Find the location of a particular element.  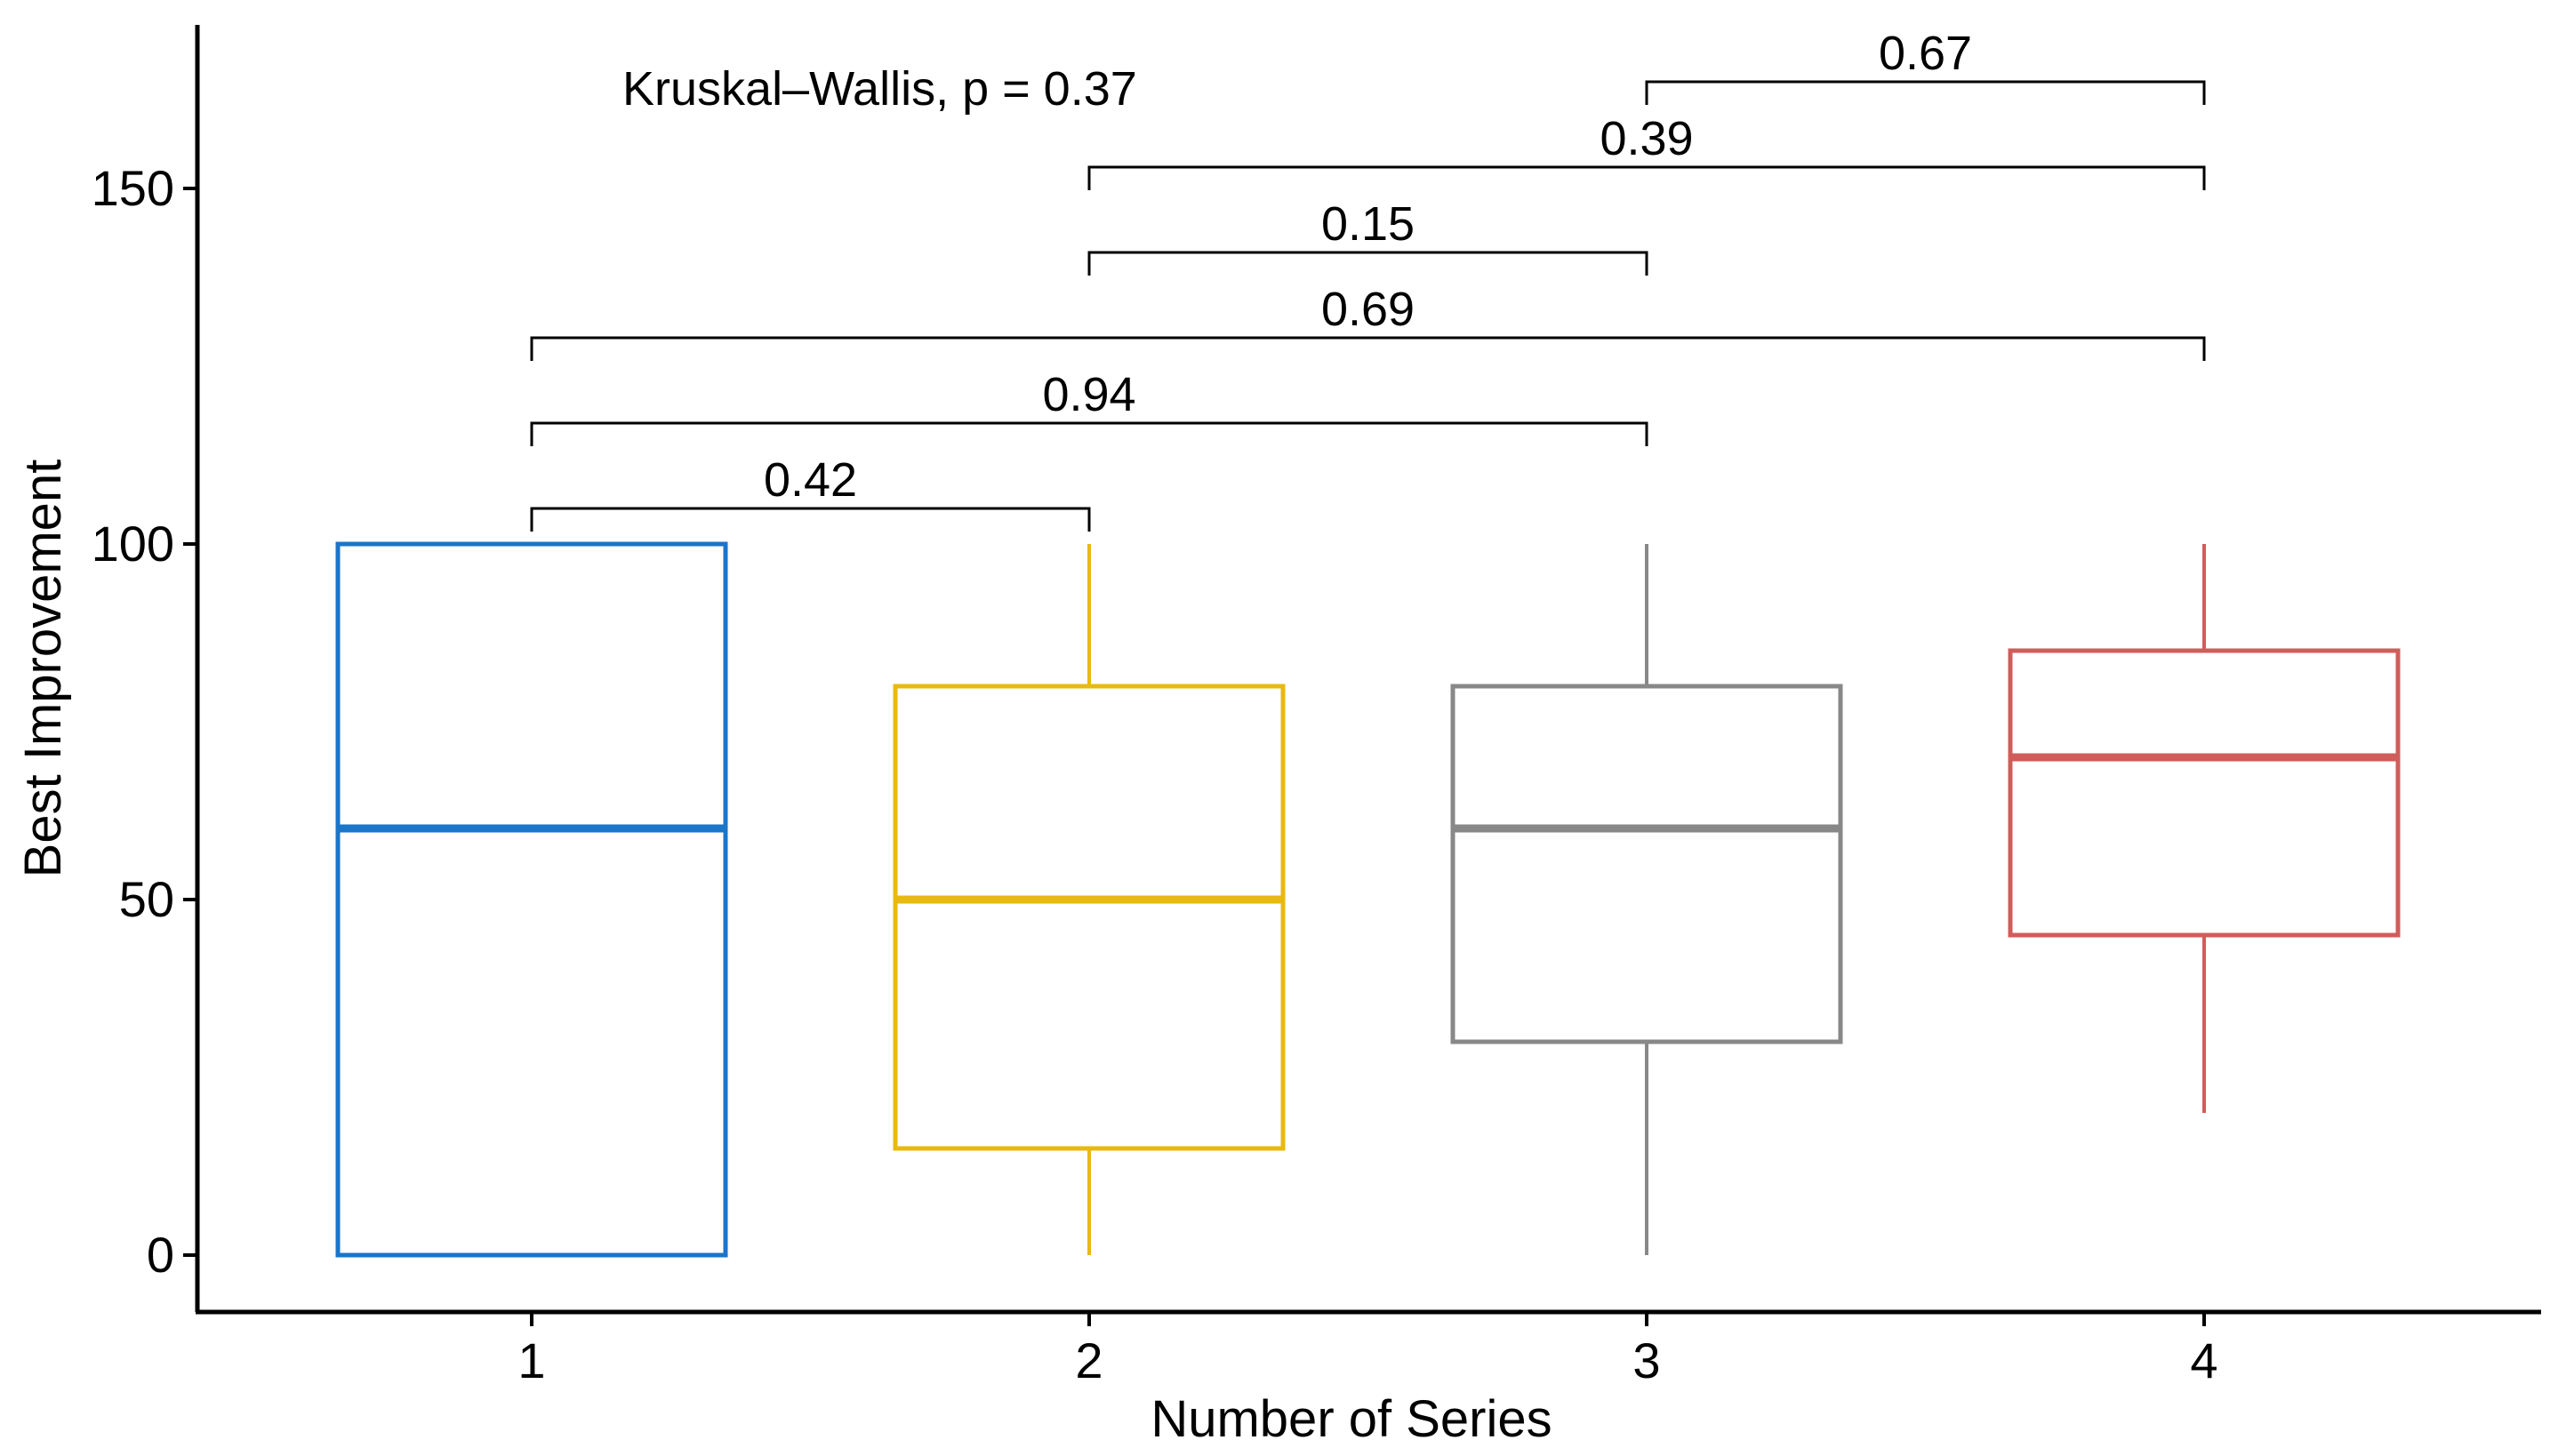

comparison-bracket-2-3: 0.15 is located at coordinates (1367, 236).